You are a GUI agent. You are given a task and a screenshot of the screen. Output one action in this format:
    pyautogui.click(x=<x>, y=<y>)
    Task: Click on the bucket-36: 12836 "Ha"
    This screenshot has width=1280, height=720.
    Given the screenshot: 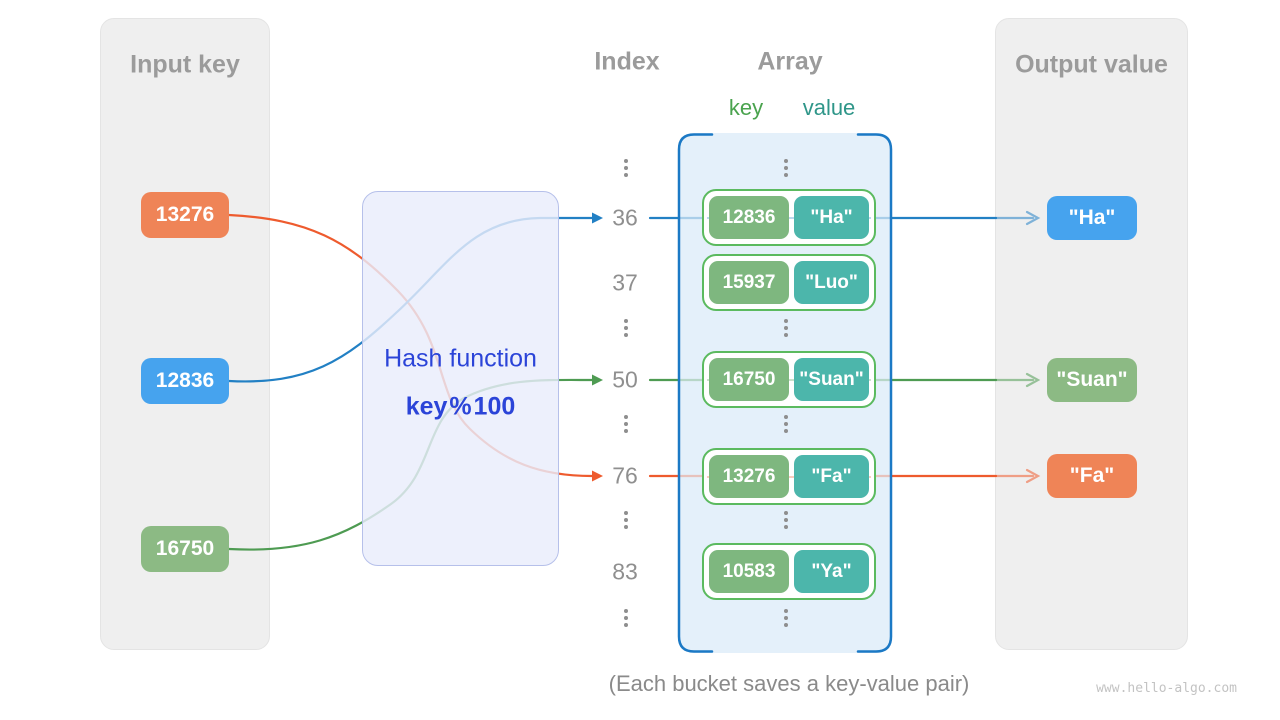 What is the action you would take?
    pyautogui.click(x=789, y=217)
    